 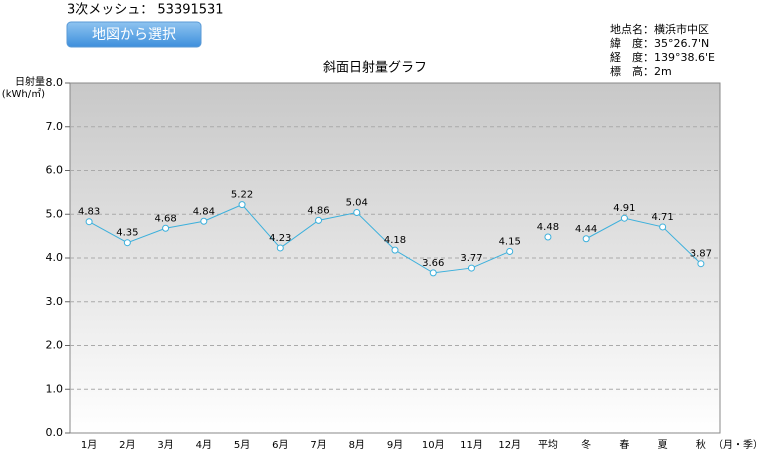 I want to click on x-tick-label: 3月, so click(x=165, y=445).